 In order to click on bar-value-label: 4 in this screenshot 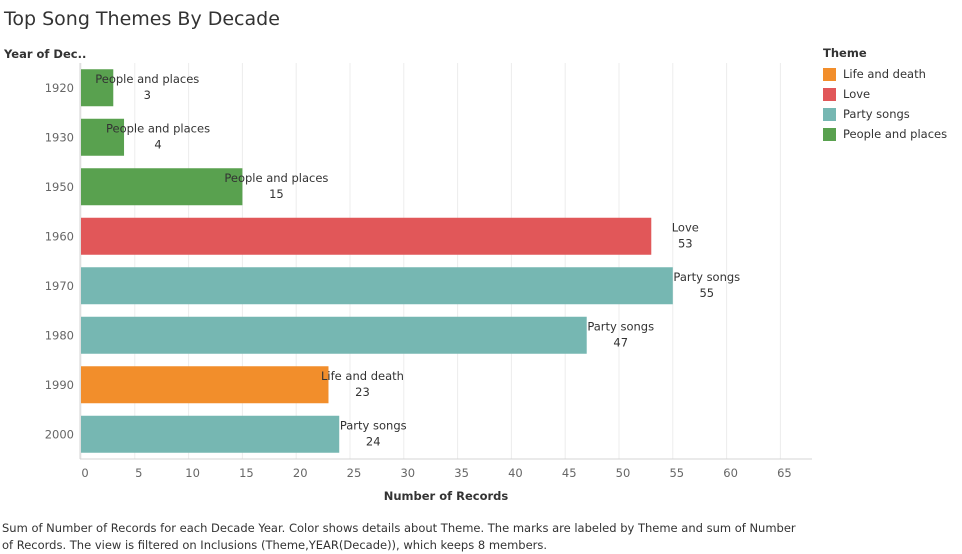, I will do `click(157, 144)`.